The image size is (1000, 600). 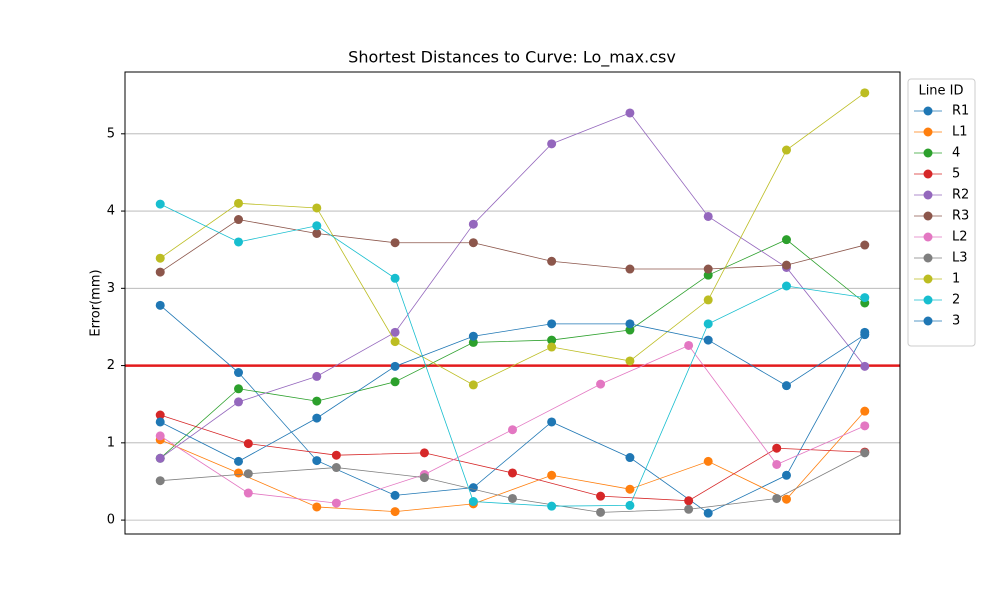 I want to click on legend-label: R1, so click(x=960, y=111).